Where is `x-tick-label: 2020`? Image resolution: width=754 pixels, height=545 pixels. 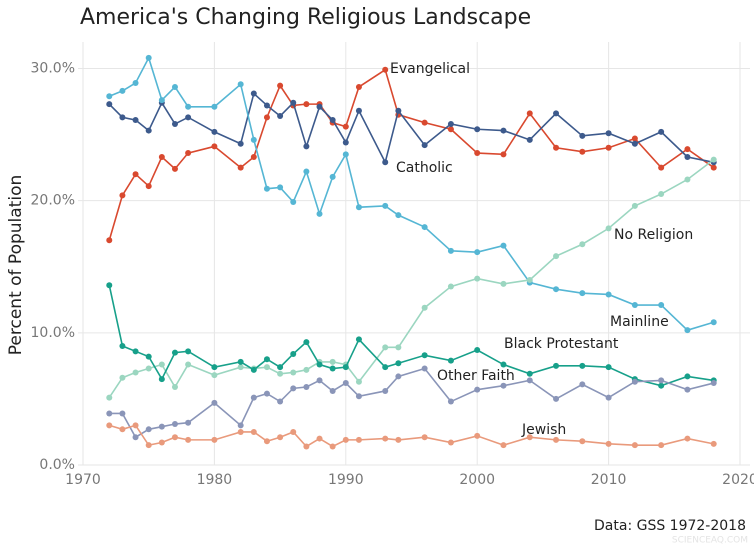 x-tick-label: 2020 is located at coordinates (738, 480).